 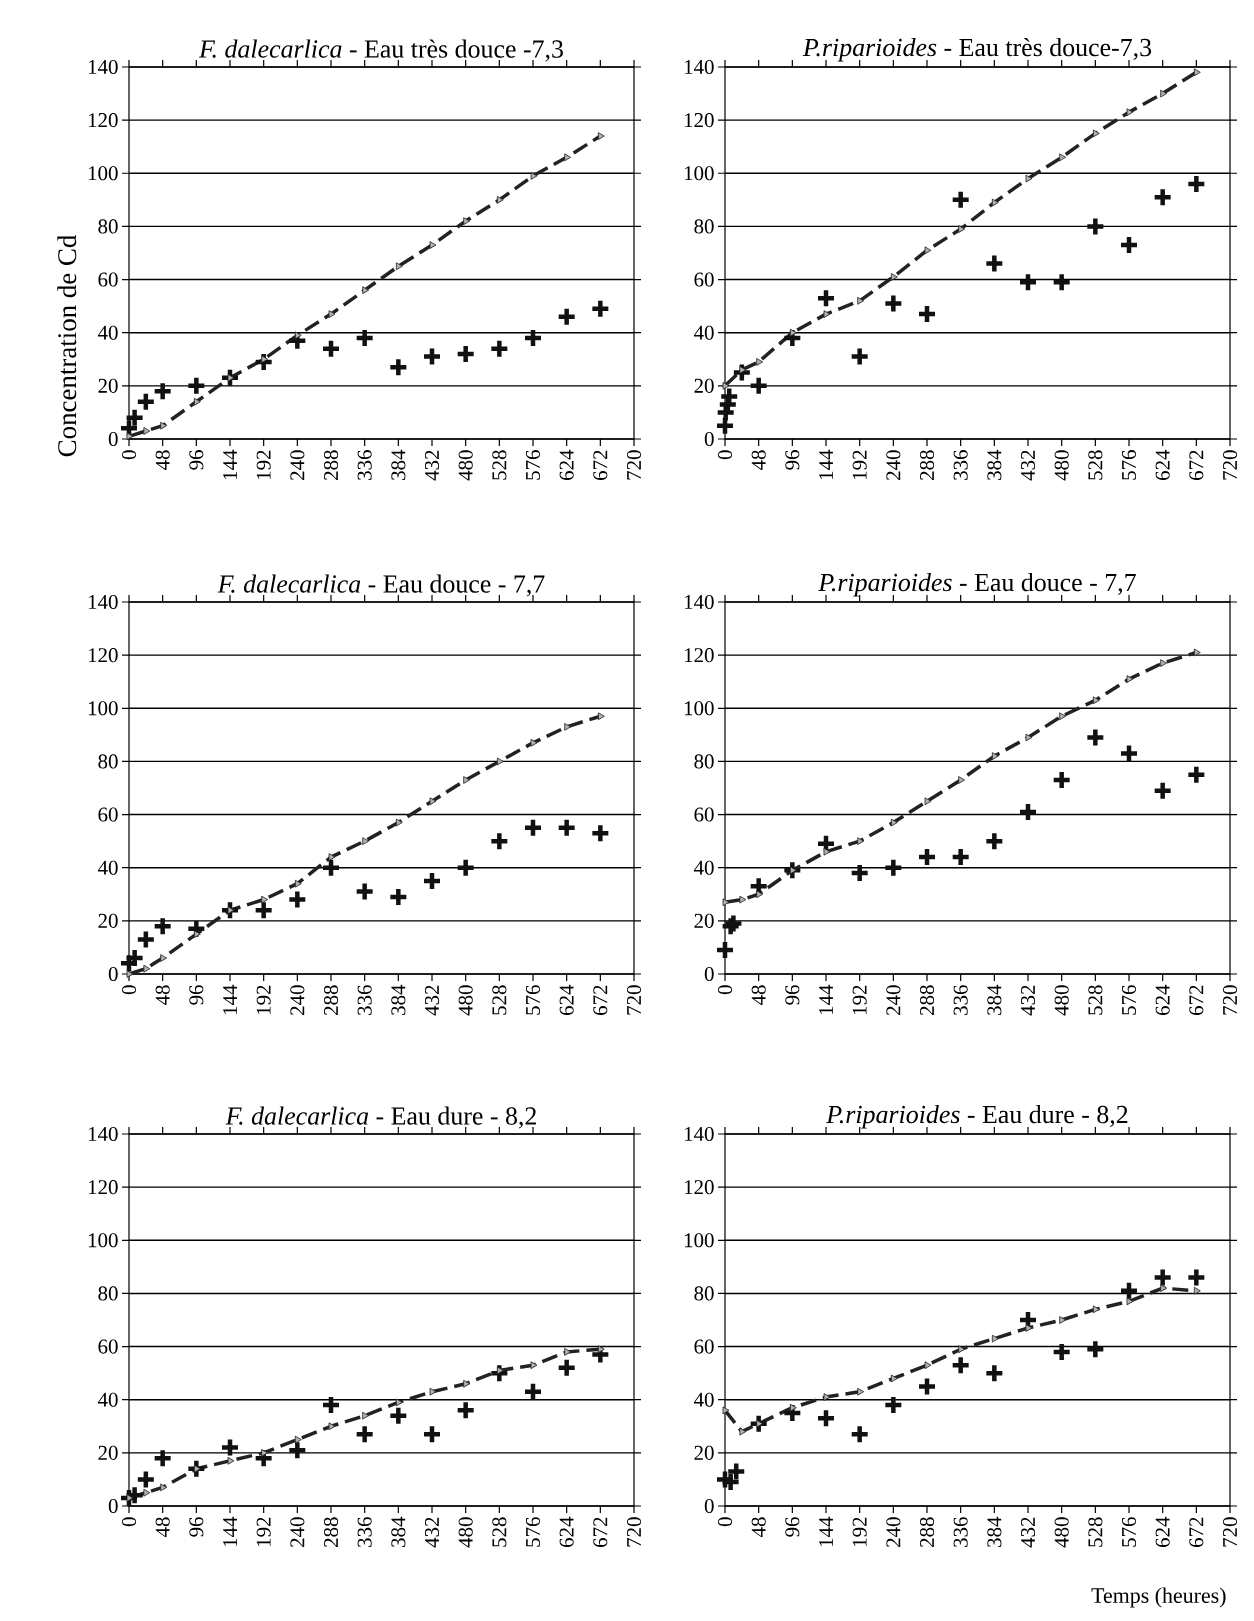 What do you see at coordinates (499, 465) in the screenshot?
I see `x-tick-label: 528` at bounding box center [499, 465].